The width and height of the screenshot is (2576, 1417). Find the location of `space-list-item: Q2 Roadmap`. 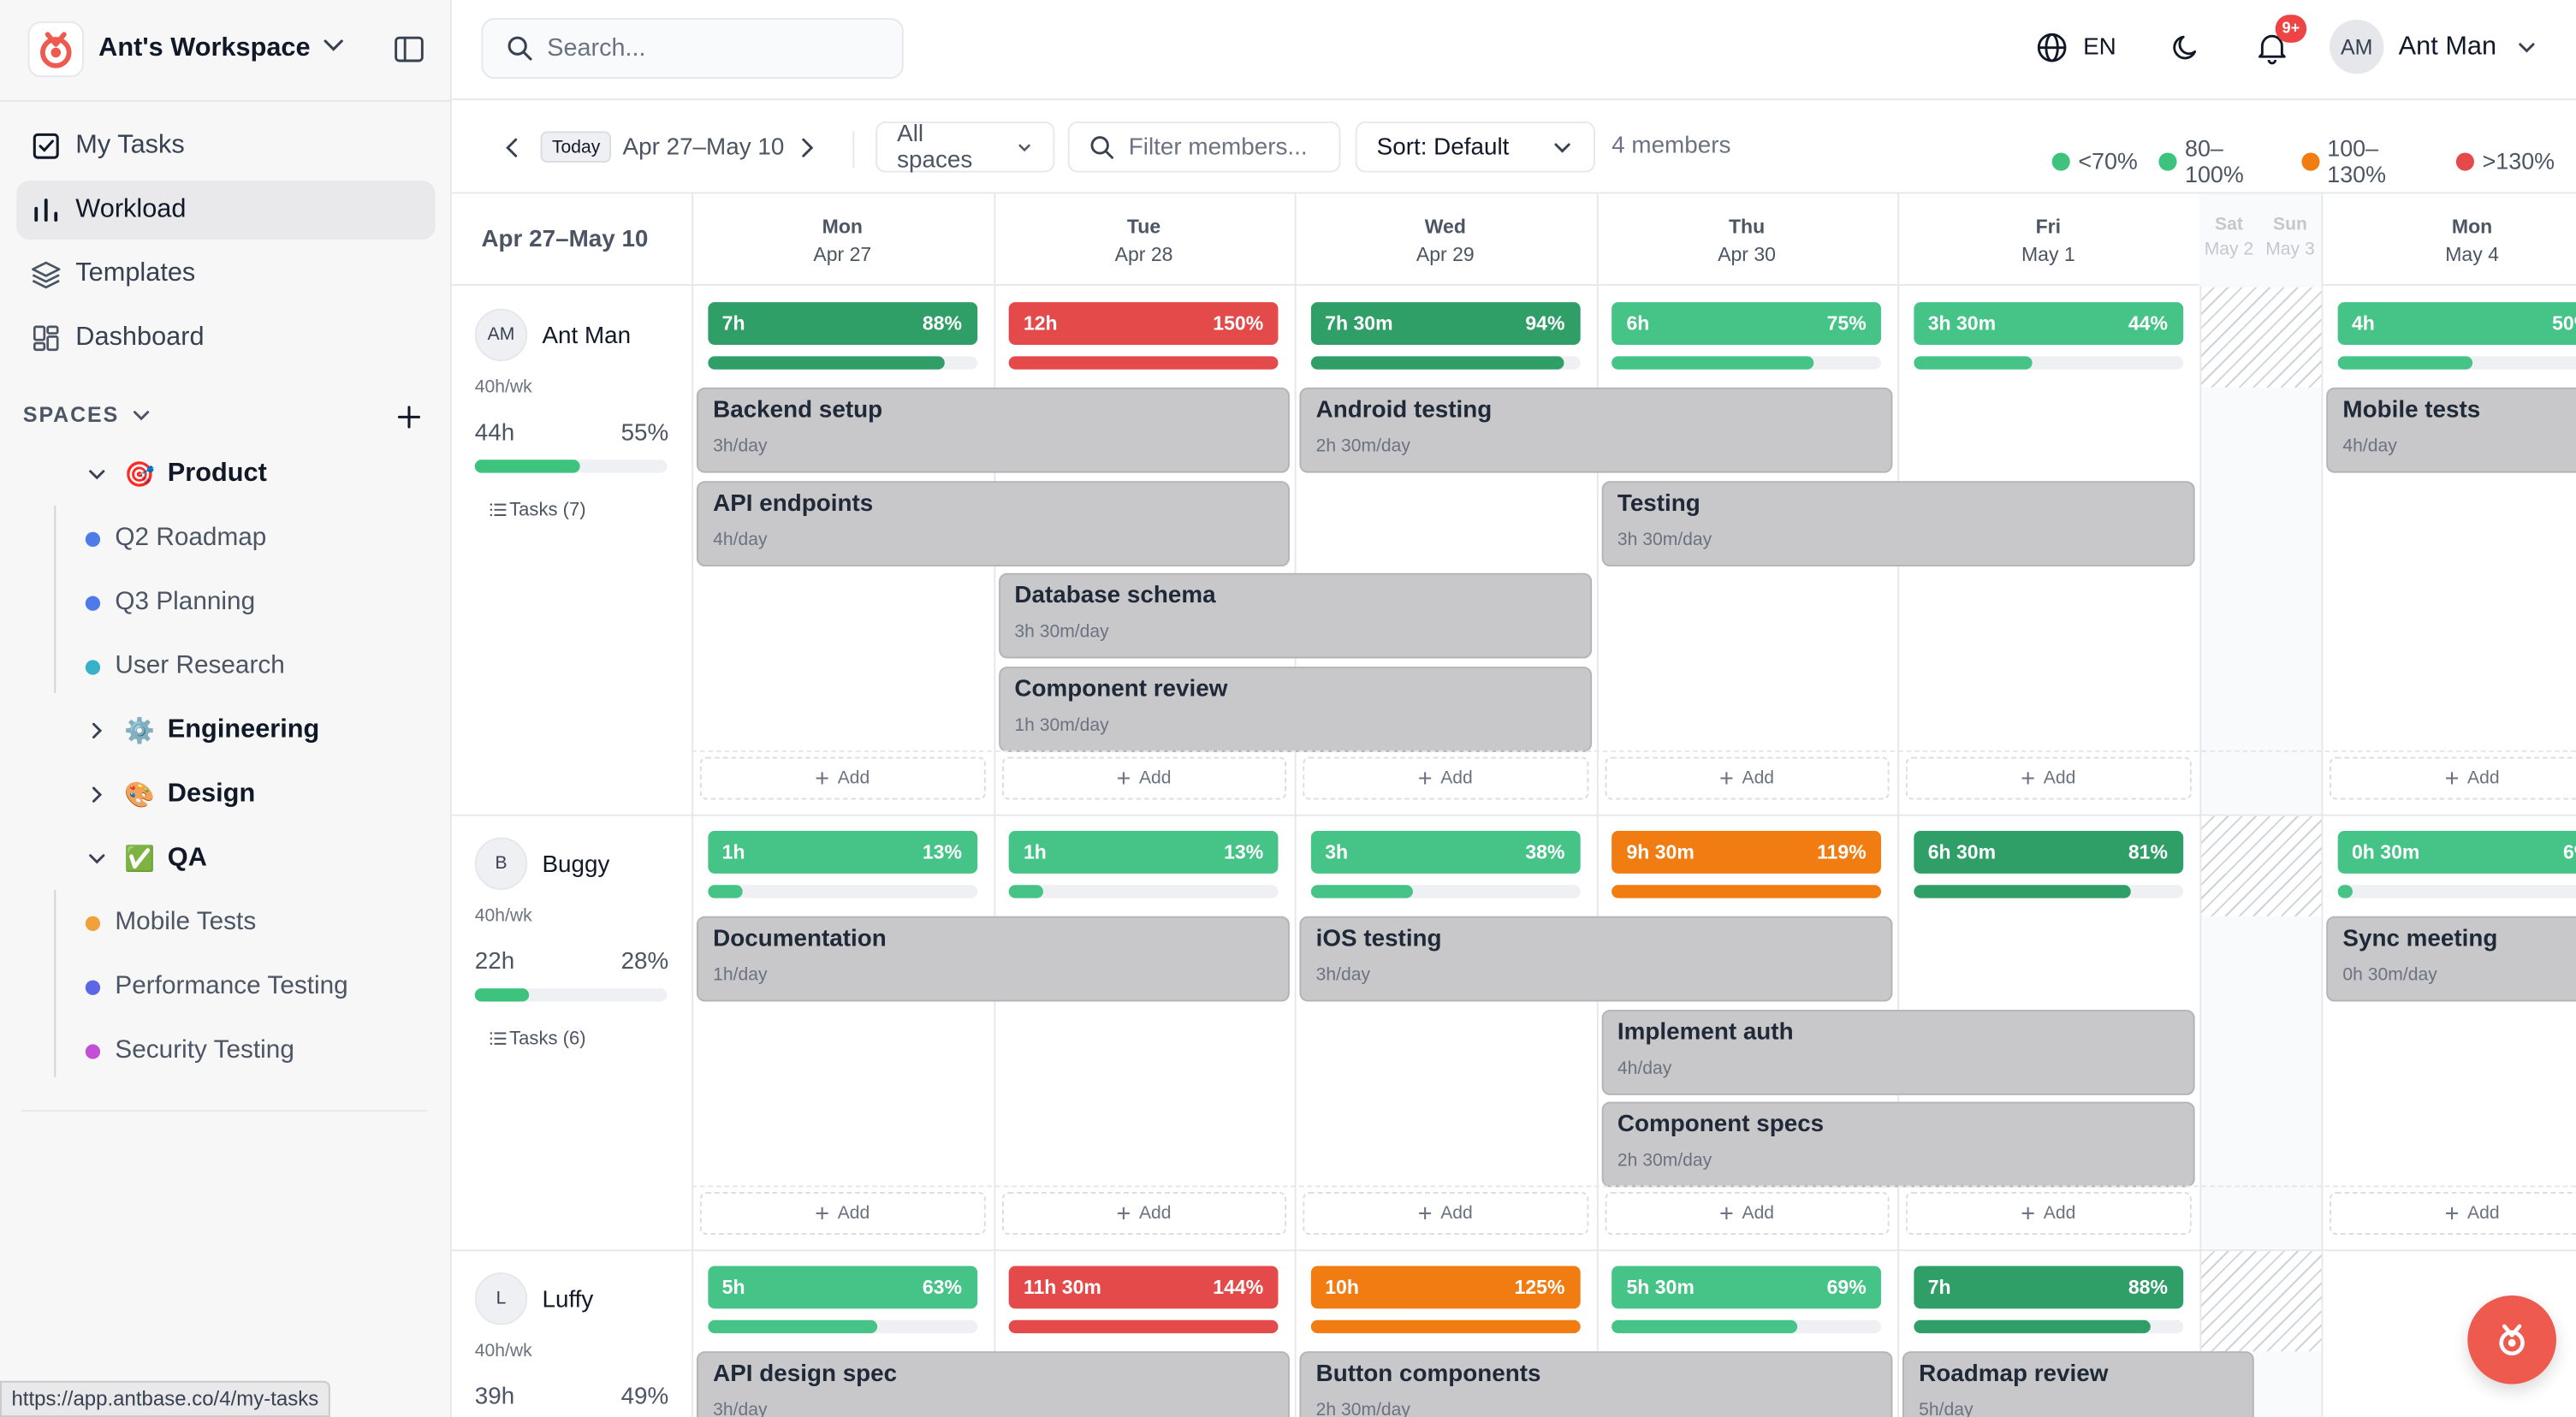

space-list-item: Q2 Roadmap is located at coordinates (175, 538).